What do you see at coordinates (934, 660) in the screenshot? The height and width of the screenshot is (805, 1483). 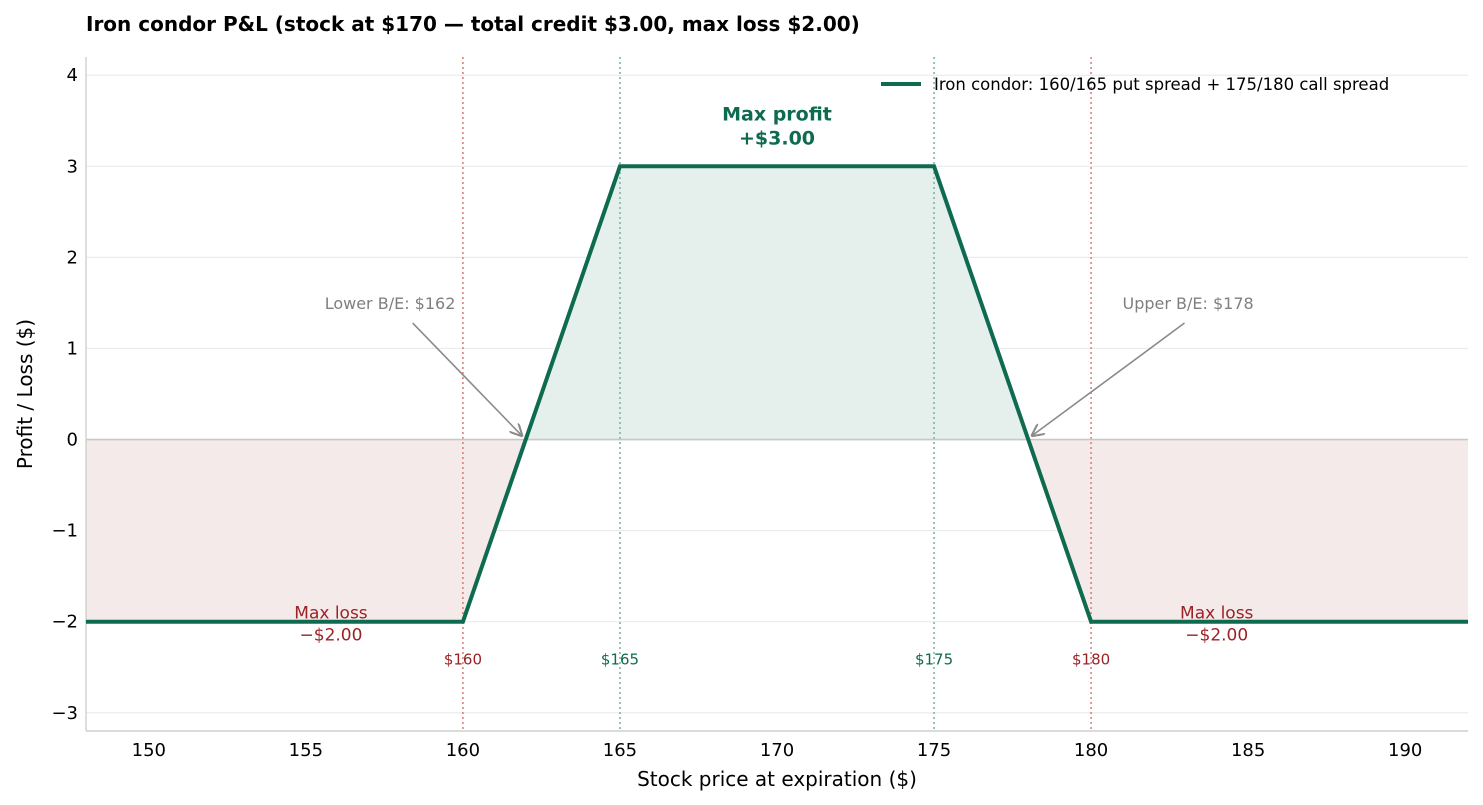 I see `strike-label: $175` at bounding box center [934, 660].